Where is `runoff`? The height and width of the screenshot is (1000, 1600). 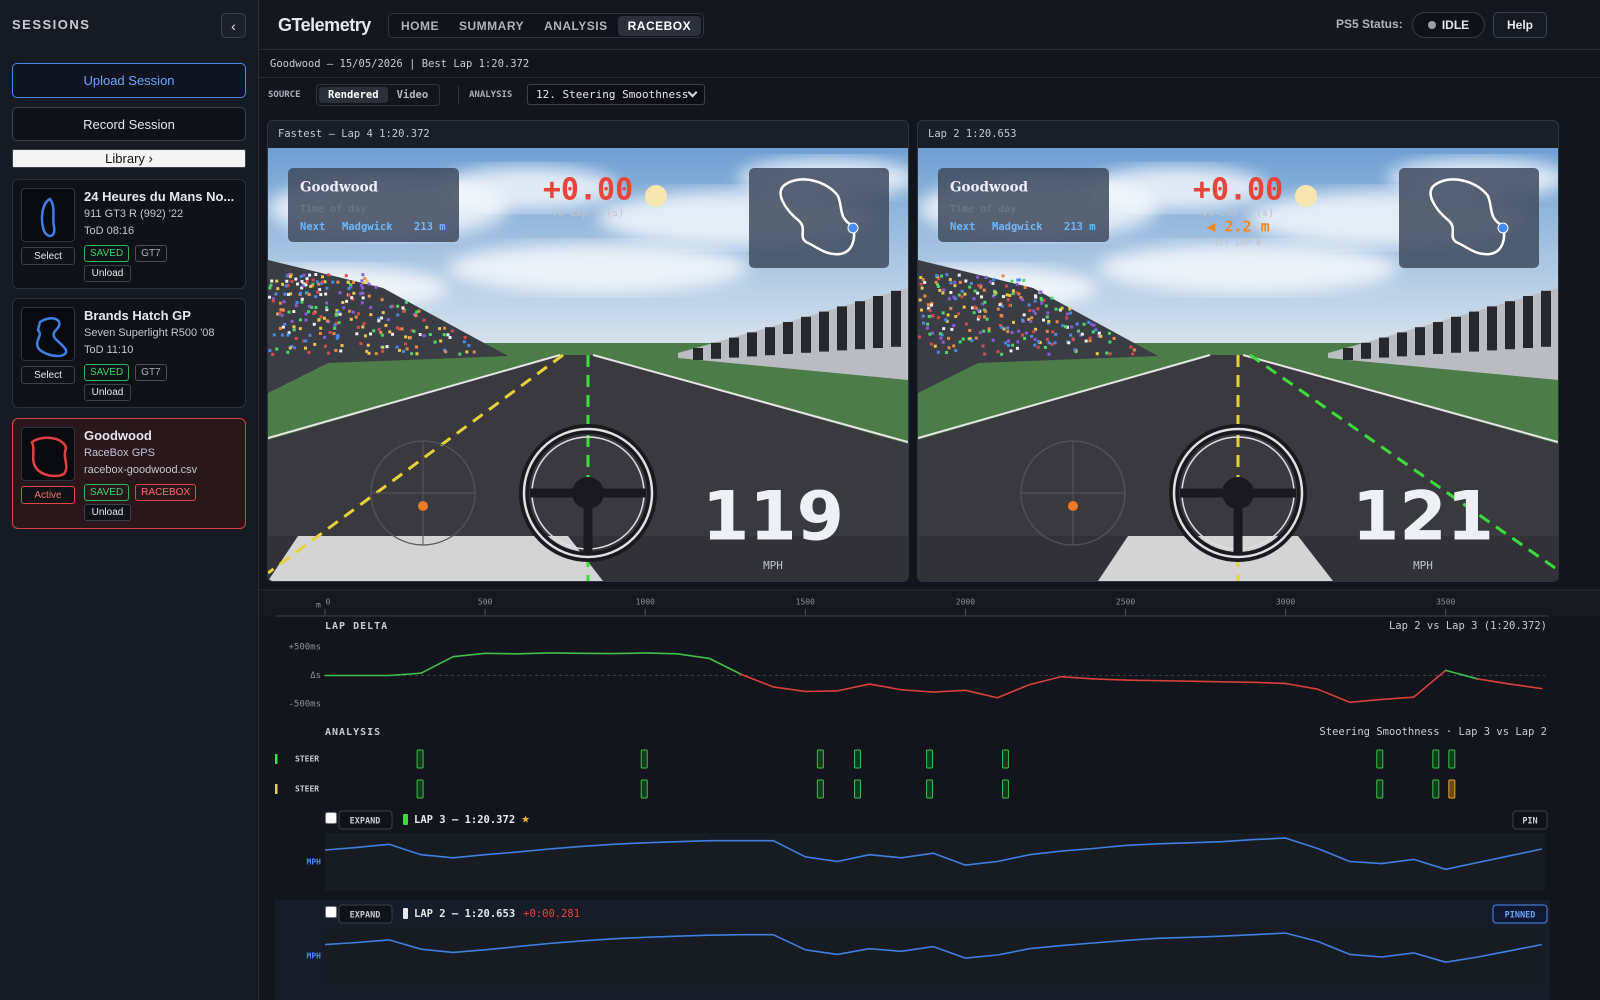 runoff is located at coordinates (435, 558).